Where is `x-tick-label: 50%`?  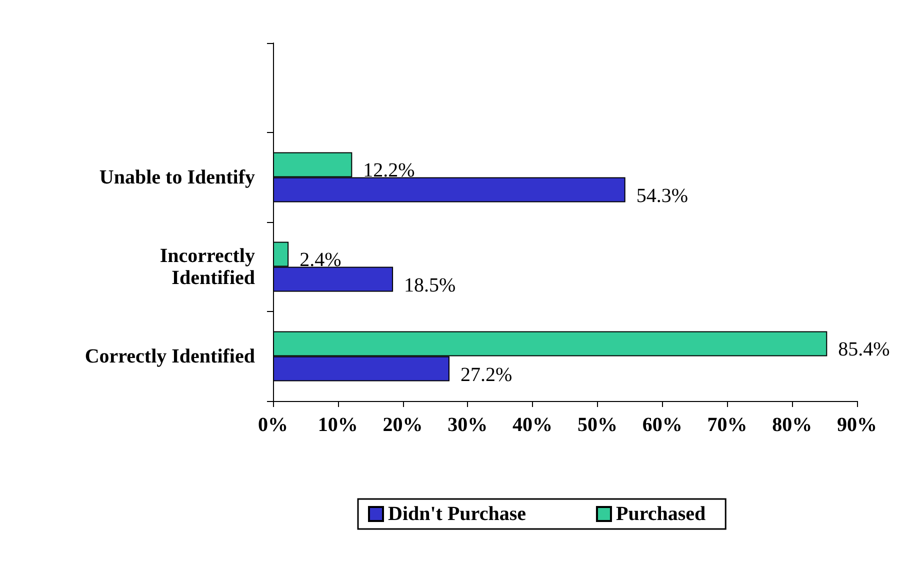
x-tick-label: 50% is located at coordinates (597, 425).